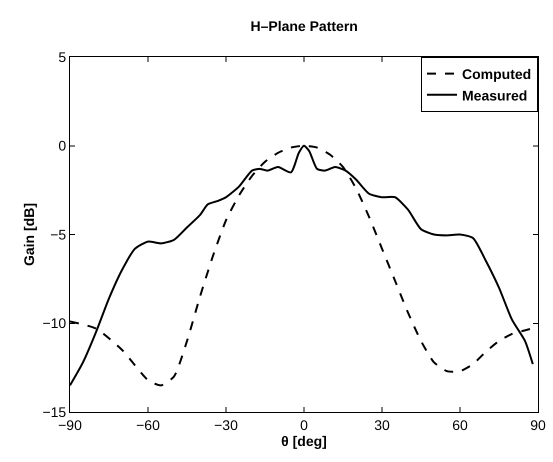  Describe the element at coordinates (304, 26) in the screenshot. I see `chart-title: H–Plane Pattern` at that location.